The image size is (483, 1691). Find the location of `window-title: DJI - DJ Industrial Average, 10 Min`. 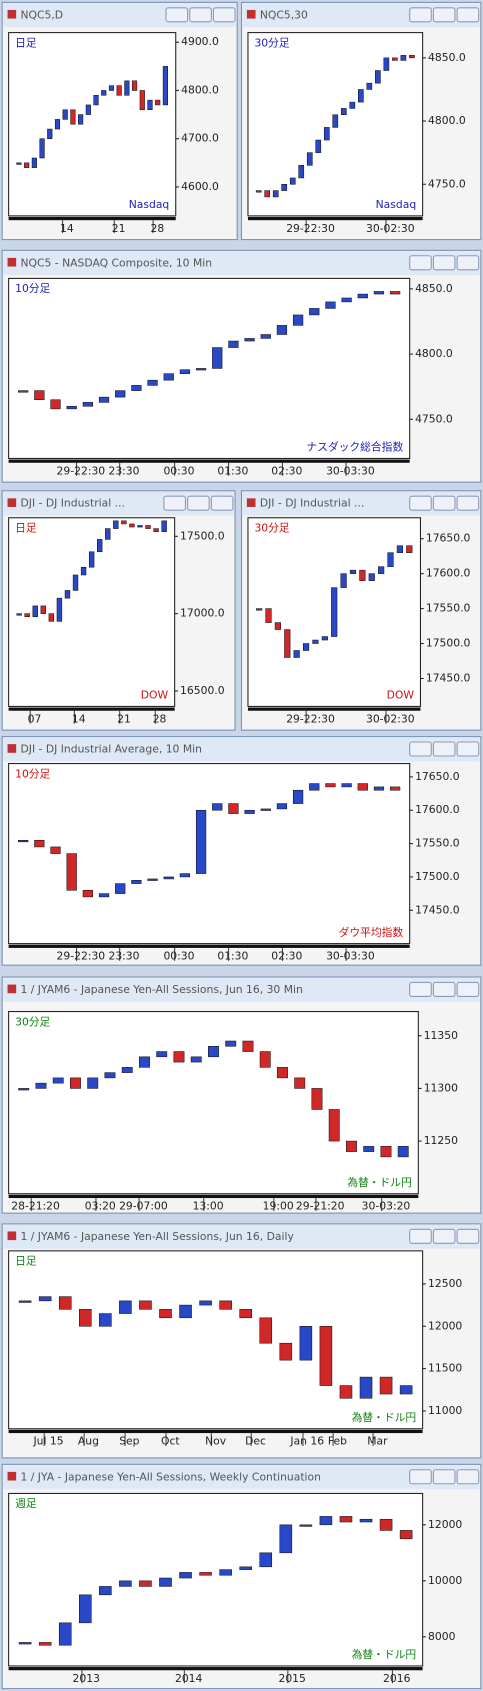

window-title: DJI - DJ Industrial Average, 10 Min is located at coordinates (110, 749).